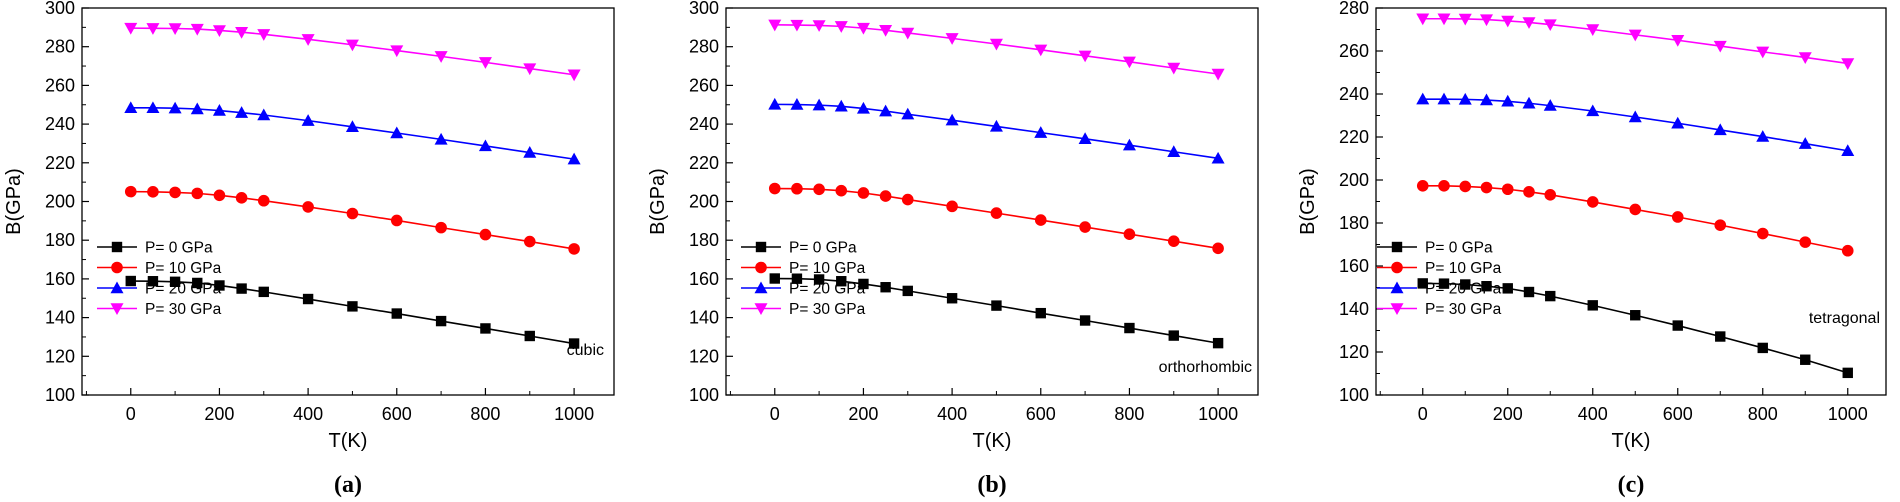  Describe the element at coordinates (803, 279) in the screenshot. I see `legend: P= 0 GPa P= 10 GPa P= 20 GPa P= 30 GPa` at that location.